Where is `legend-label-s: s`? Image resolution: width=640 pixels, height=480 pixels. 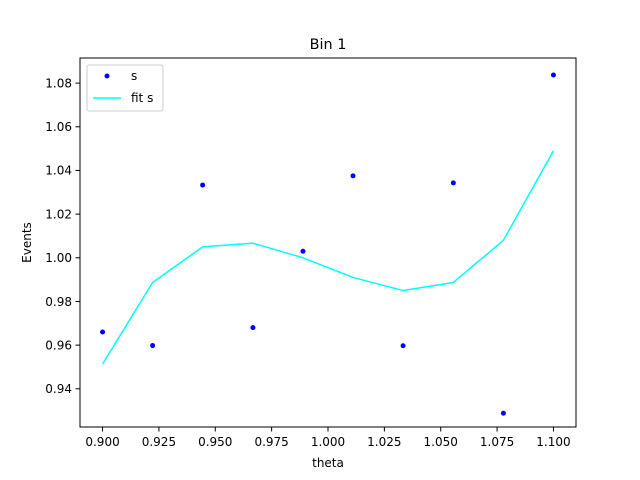
legend-label-s: s is located at coordinates (134, 76).